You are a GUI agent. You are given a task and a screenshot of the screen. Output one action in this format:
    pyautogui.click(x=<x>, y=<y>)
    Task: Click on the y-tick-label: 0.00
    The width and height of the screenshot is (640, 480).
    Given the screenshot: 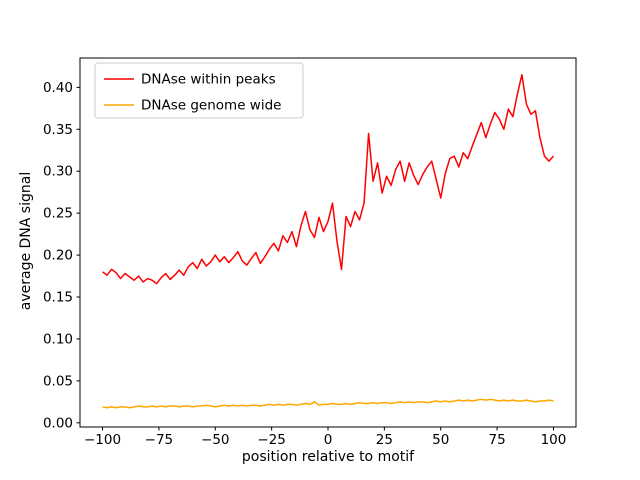 What is the action you would take?
    pyautogui.click(x=58, y=423)
    